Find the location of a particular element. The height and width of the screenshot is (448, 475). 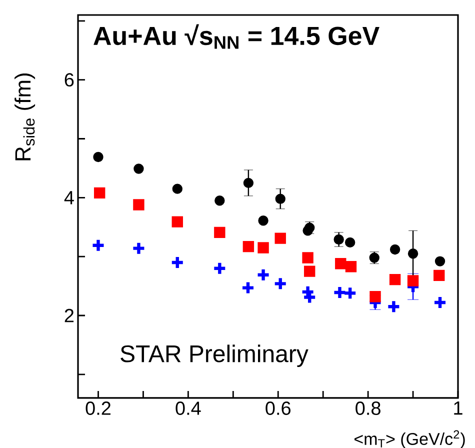

y-tick-label: 4 is located at coordinates (69, 197).